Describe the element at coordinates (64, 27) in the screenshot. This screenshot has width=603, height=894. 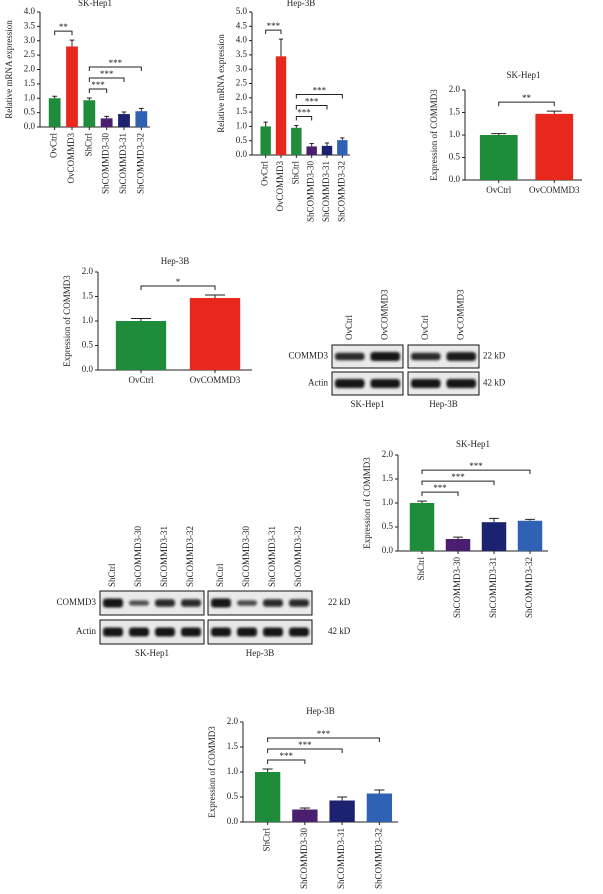
I see `significance-label: **` at that location.